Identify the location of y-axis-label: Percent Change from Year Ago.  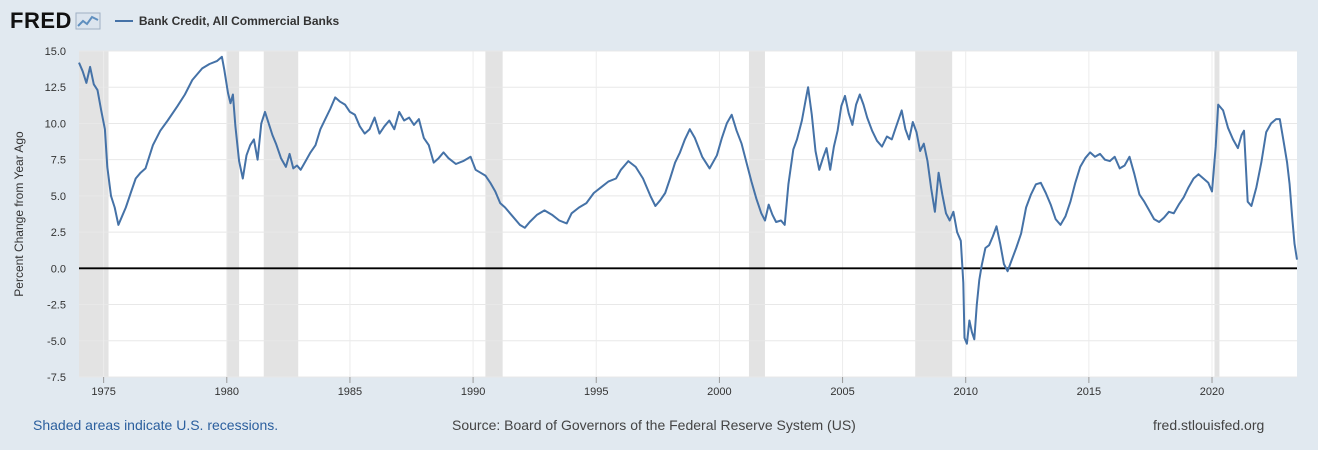
(19, 214).